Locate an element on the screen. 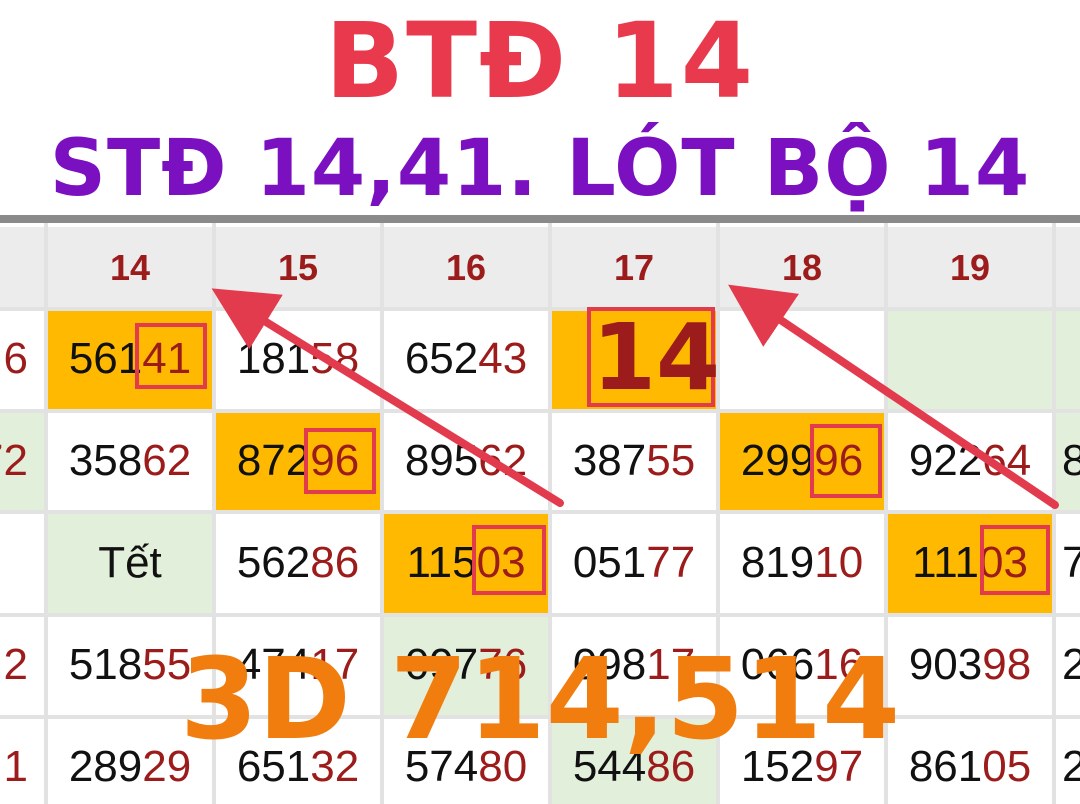 This screenshot has height=804, width=1080. cell-prefix: 115 is located at coordinates (441, 562).